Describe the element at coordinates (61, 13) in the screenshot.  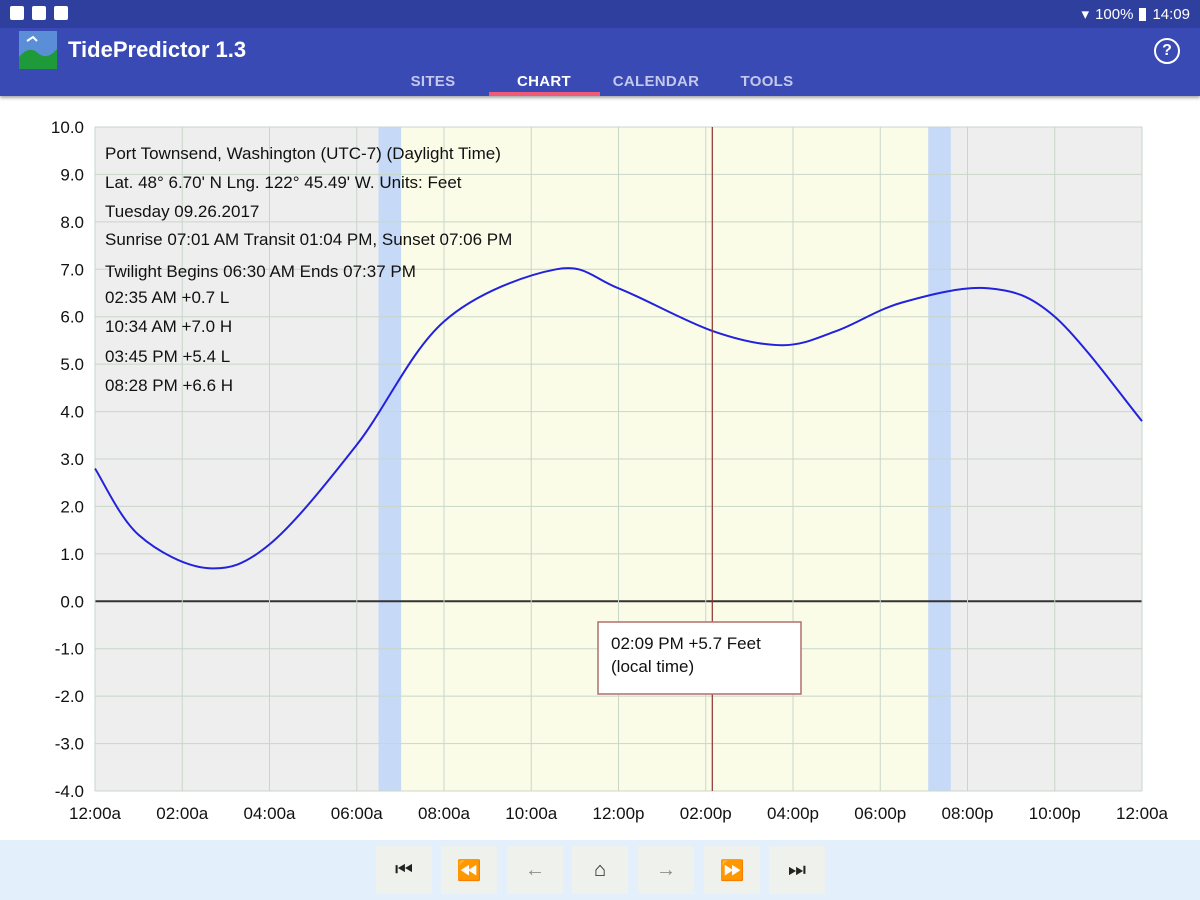
I see `cloud-icon` at that location.